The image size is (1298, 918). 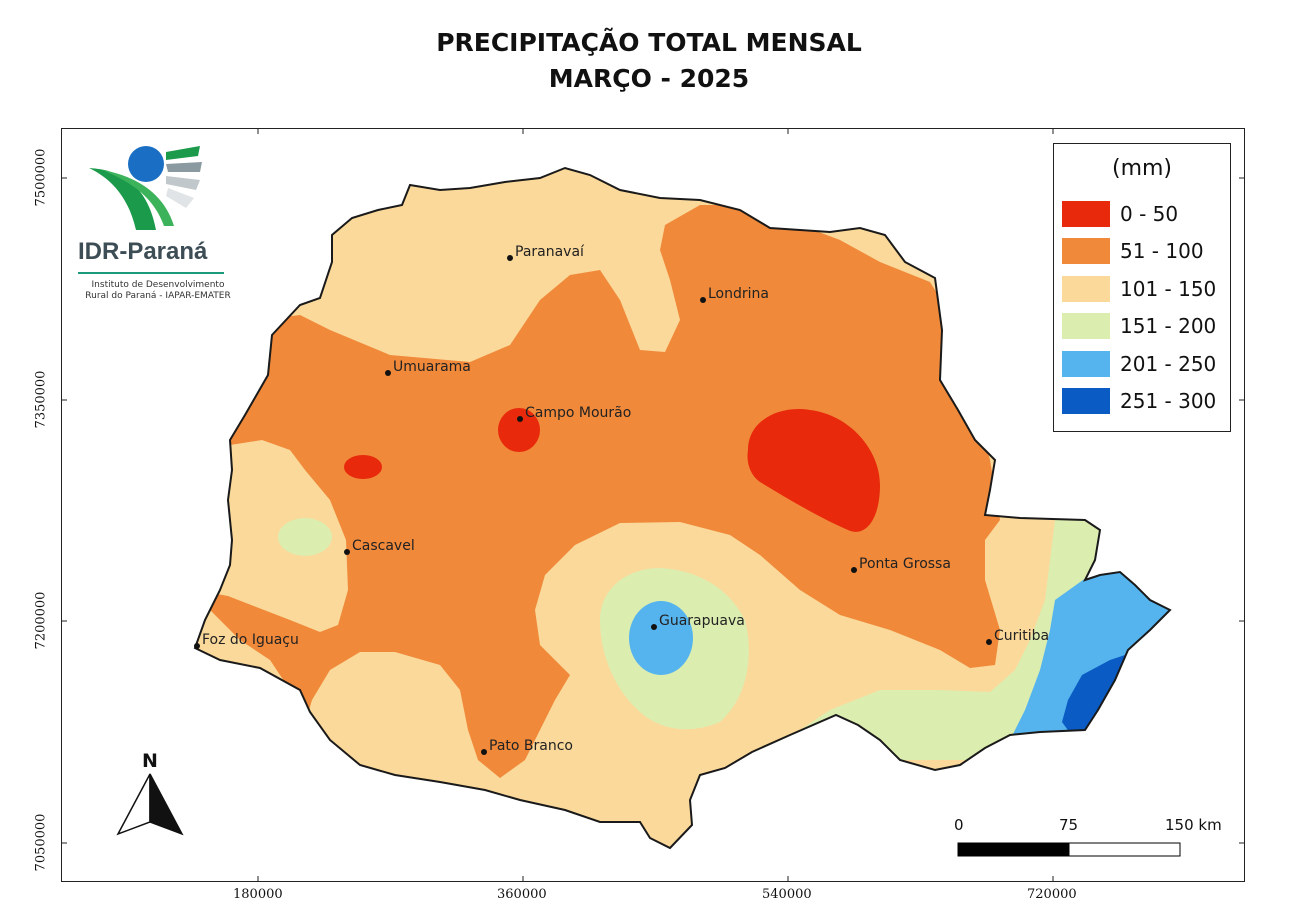 I want to click on legend-label: 51 - 100, so click(x=1162, y=251).